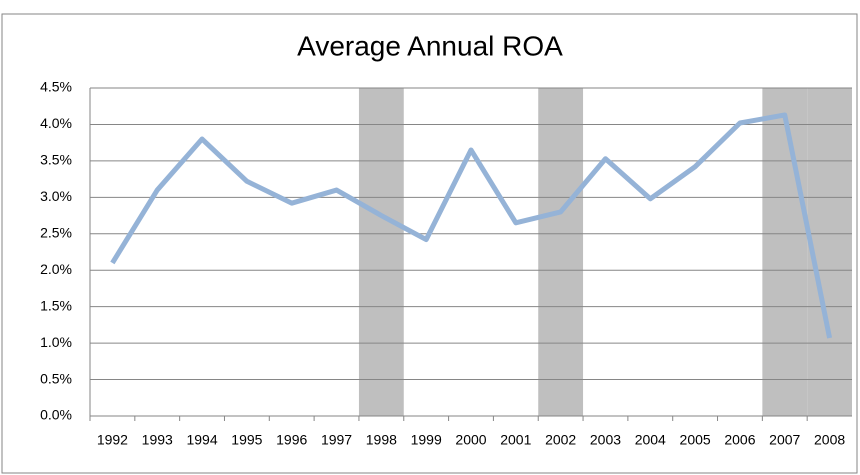 The width and height of the screenshot is (860, 475). What do you see at coordinates (112, 440) in the screenshot?
I see `x-tick-label: 1992` at bounding box center [112, 440].